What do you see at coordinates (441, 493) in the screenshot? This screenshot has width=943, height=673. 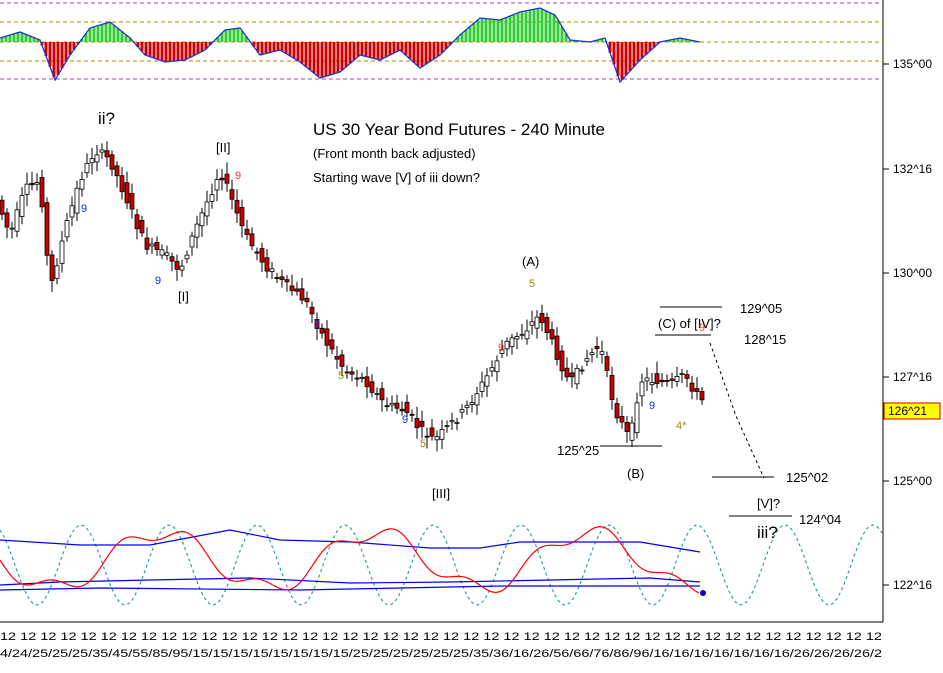 I see `wave-label: [III]` at bounding box center [441, 493].